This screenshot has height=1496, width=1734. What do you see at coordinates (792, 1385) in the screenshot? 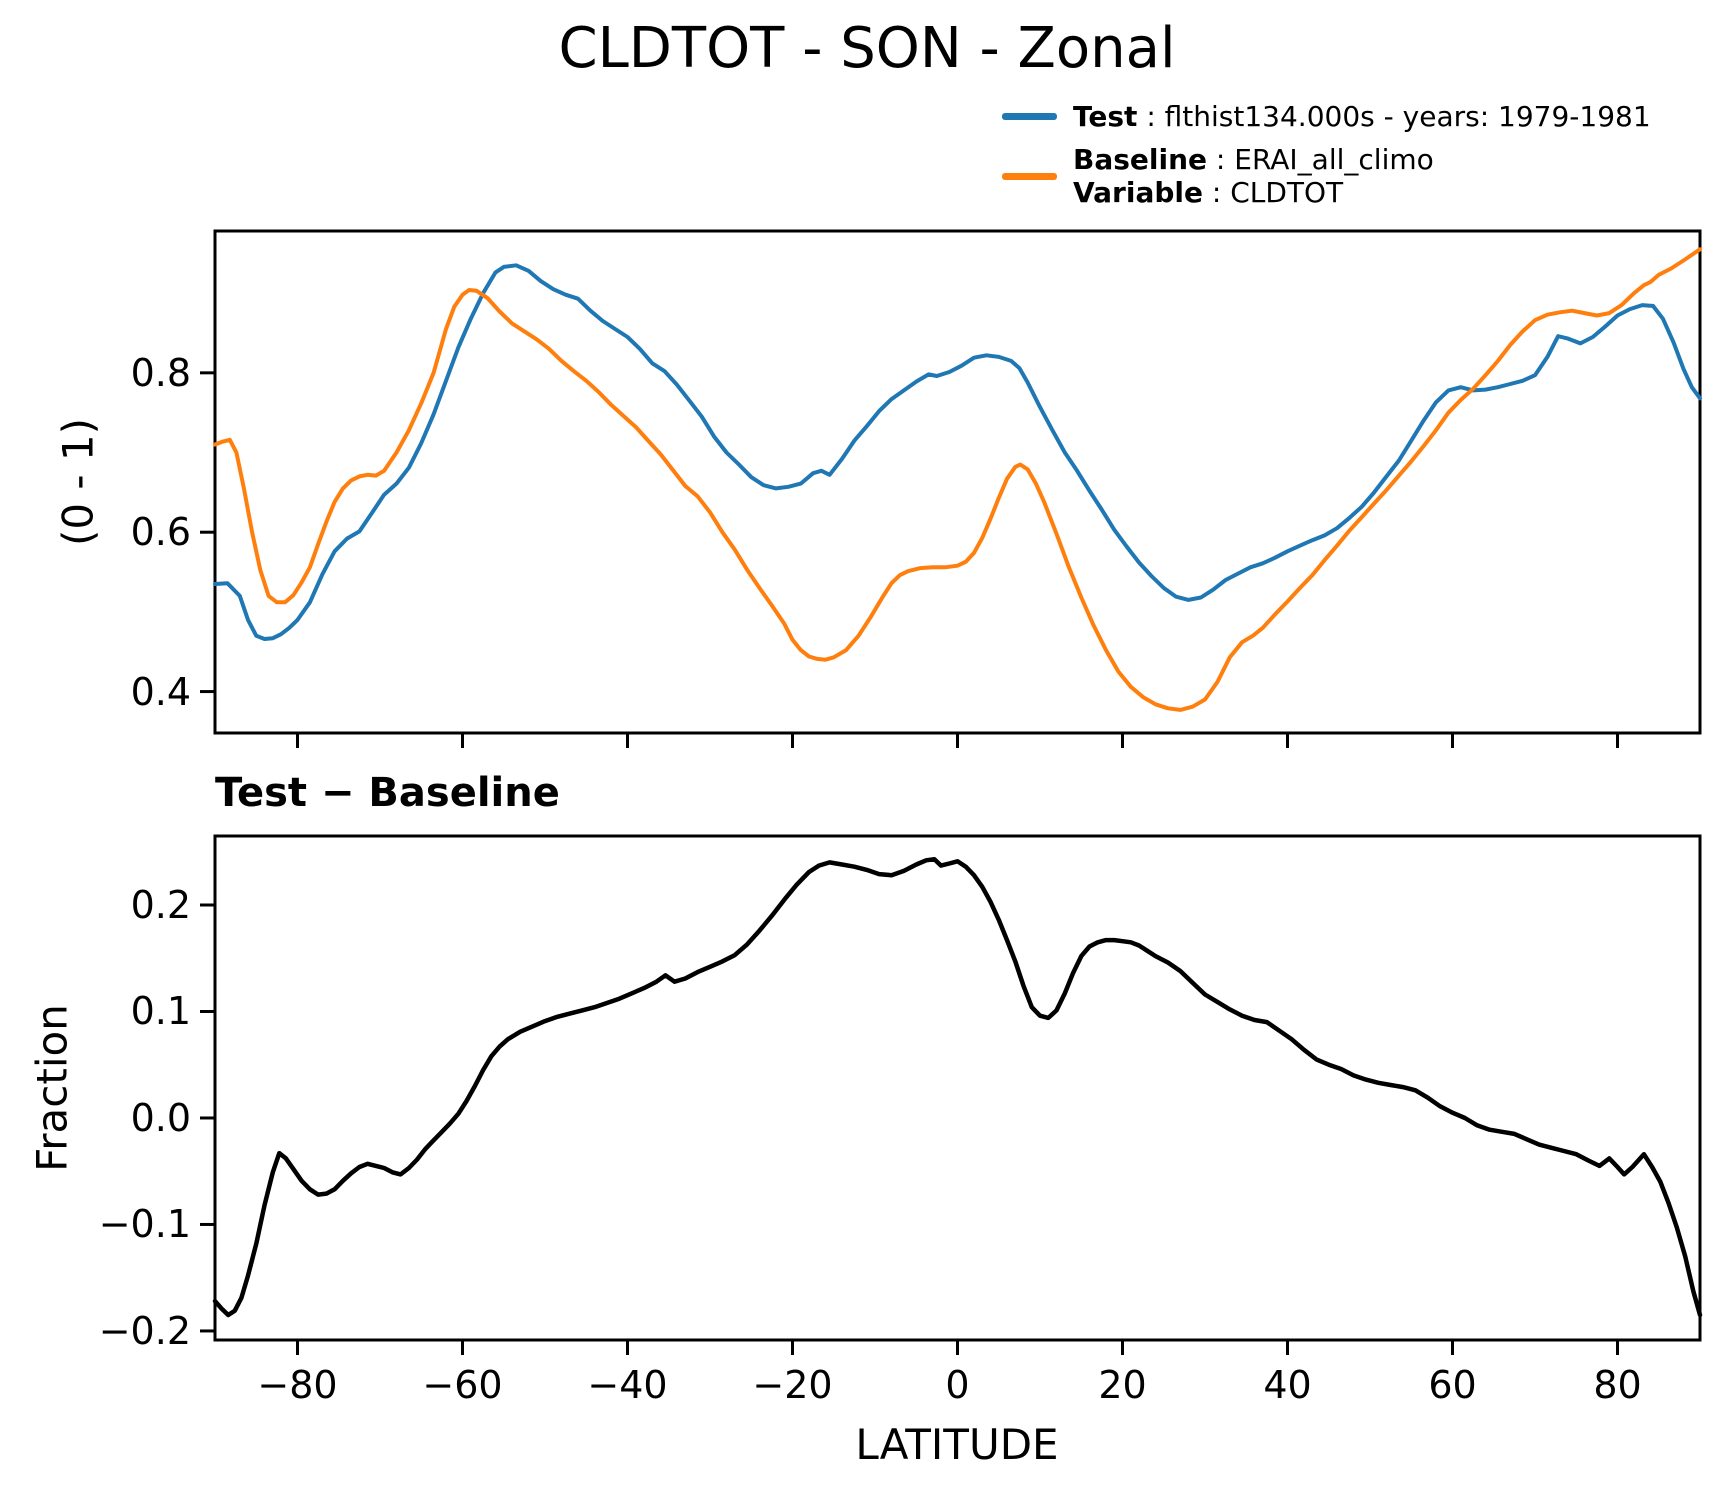
I see `x-tick-label: −20` at bounding box center [792, 1385].